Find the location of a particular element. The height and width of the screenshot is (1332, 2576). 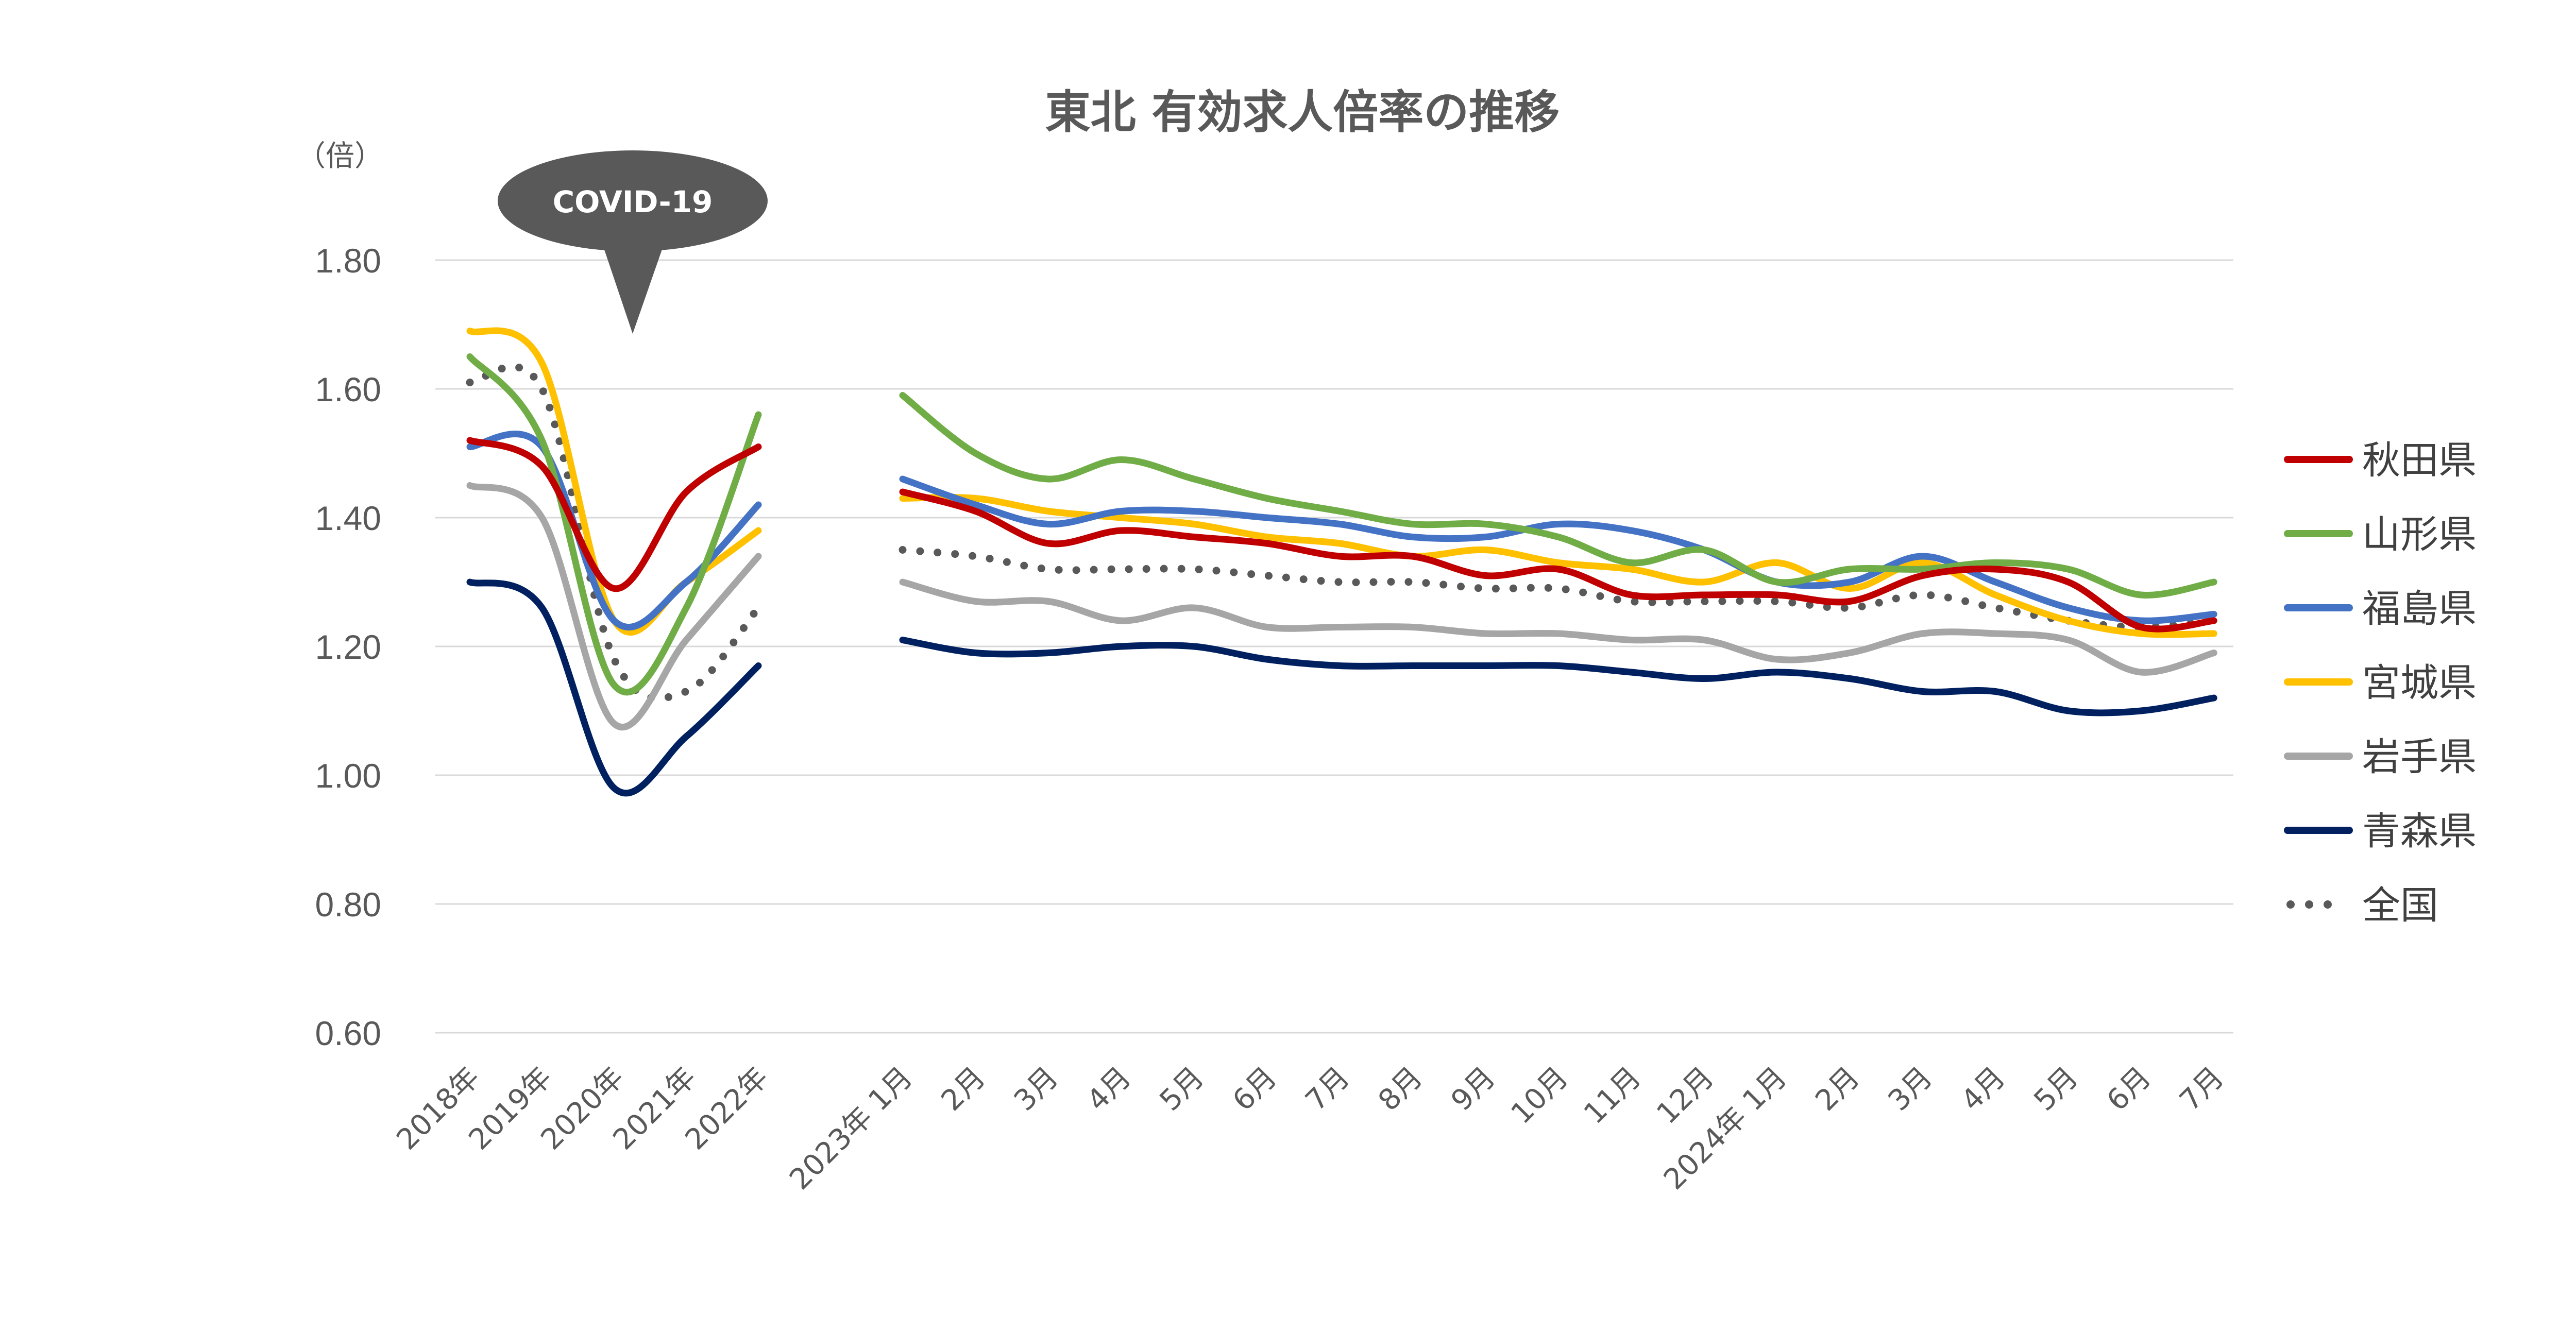

series-line-annual-全国 is located at coordinates (614, 533).